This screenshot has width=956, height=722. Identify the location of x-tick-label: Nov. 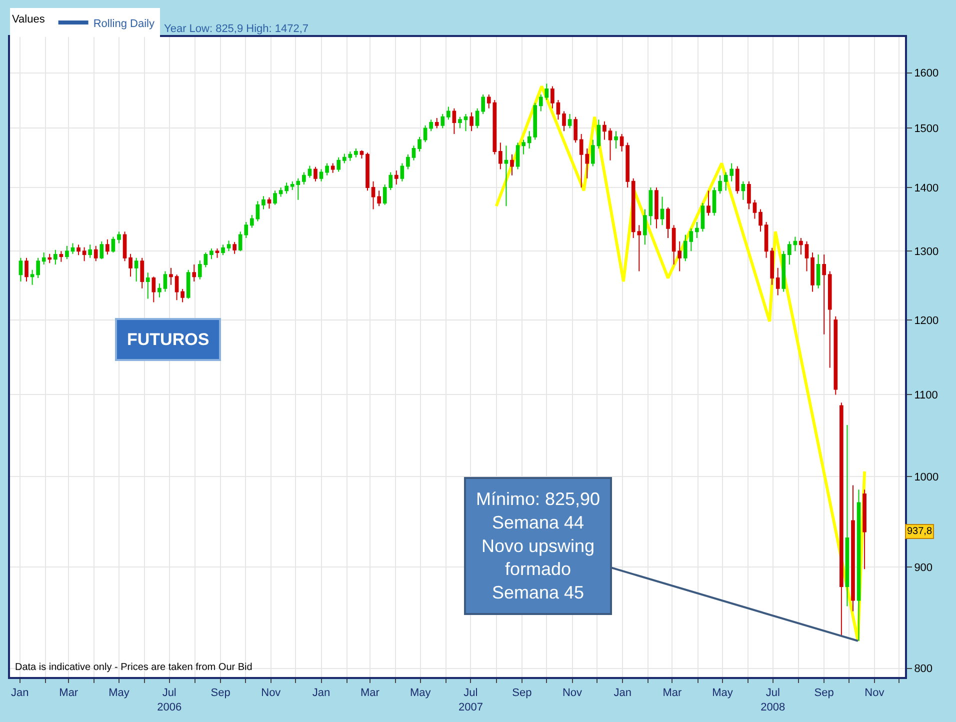
(271, 693).